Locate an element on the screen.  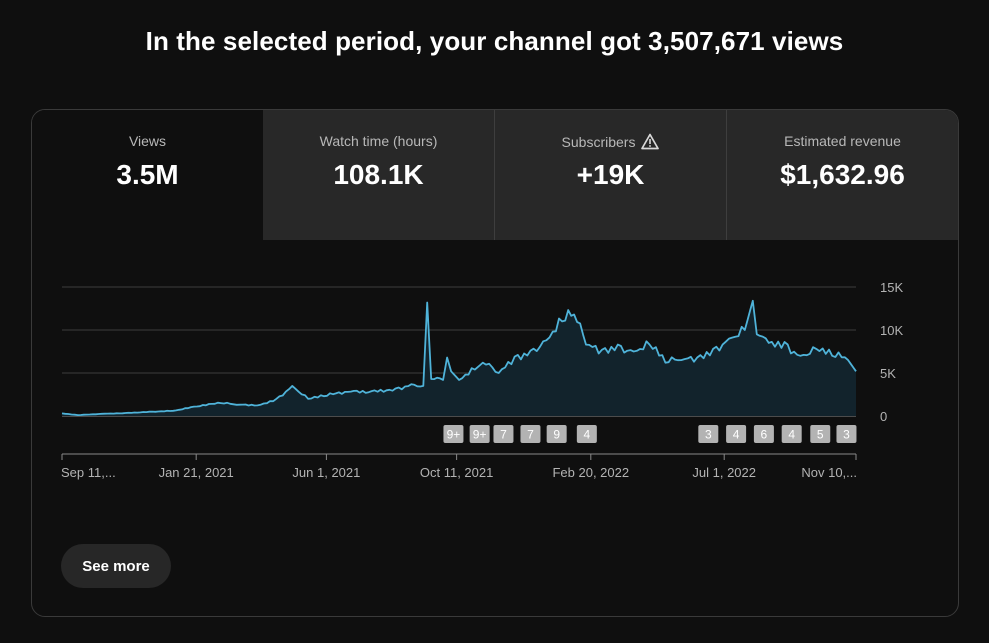
tab-estimated-revenue: Estimated revenue $1,632.96 is located at coordinates (842, 175).